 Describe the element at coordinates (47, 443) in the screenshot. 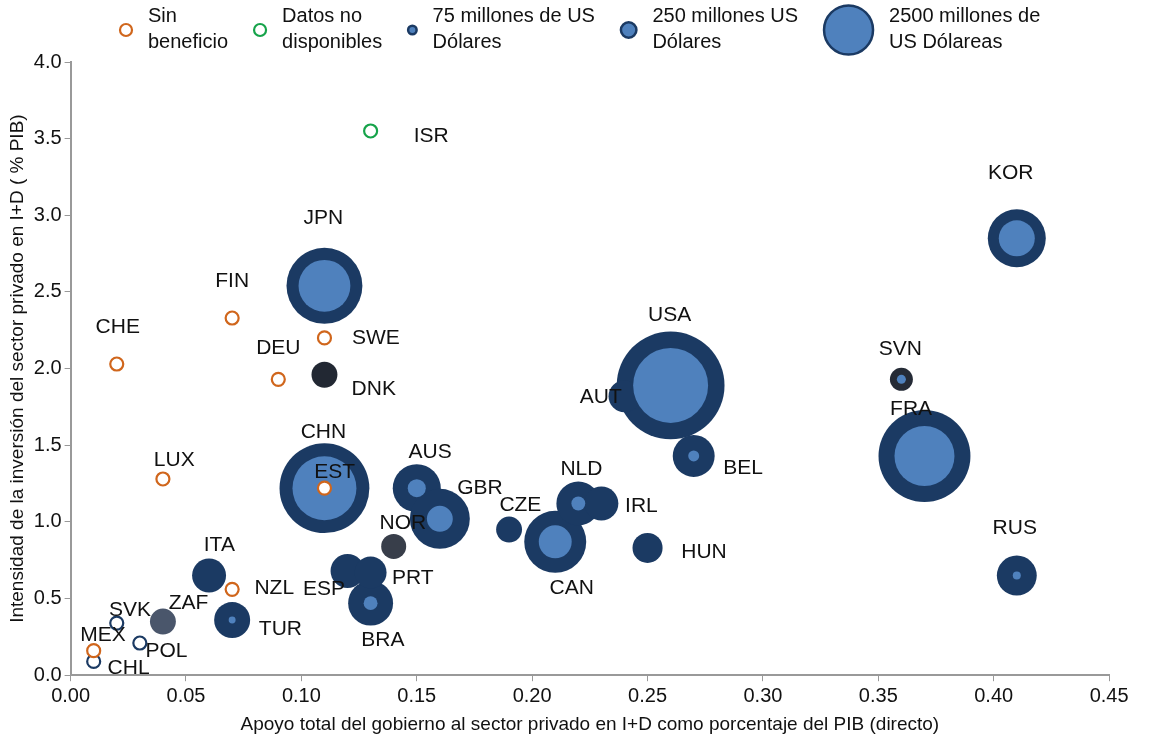

I see `y-tick-label: 1.5` at that location.